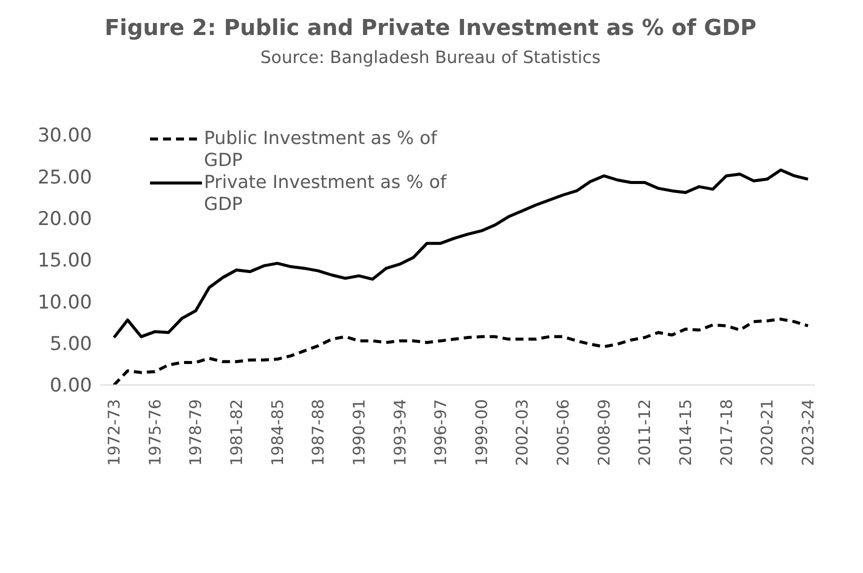 The width and height of the screenshot is (863, 573). Describe the element at coordinates (522, 432) in the screenshot. I see `x-tick-label: 2002-03` at that location.